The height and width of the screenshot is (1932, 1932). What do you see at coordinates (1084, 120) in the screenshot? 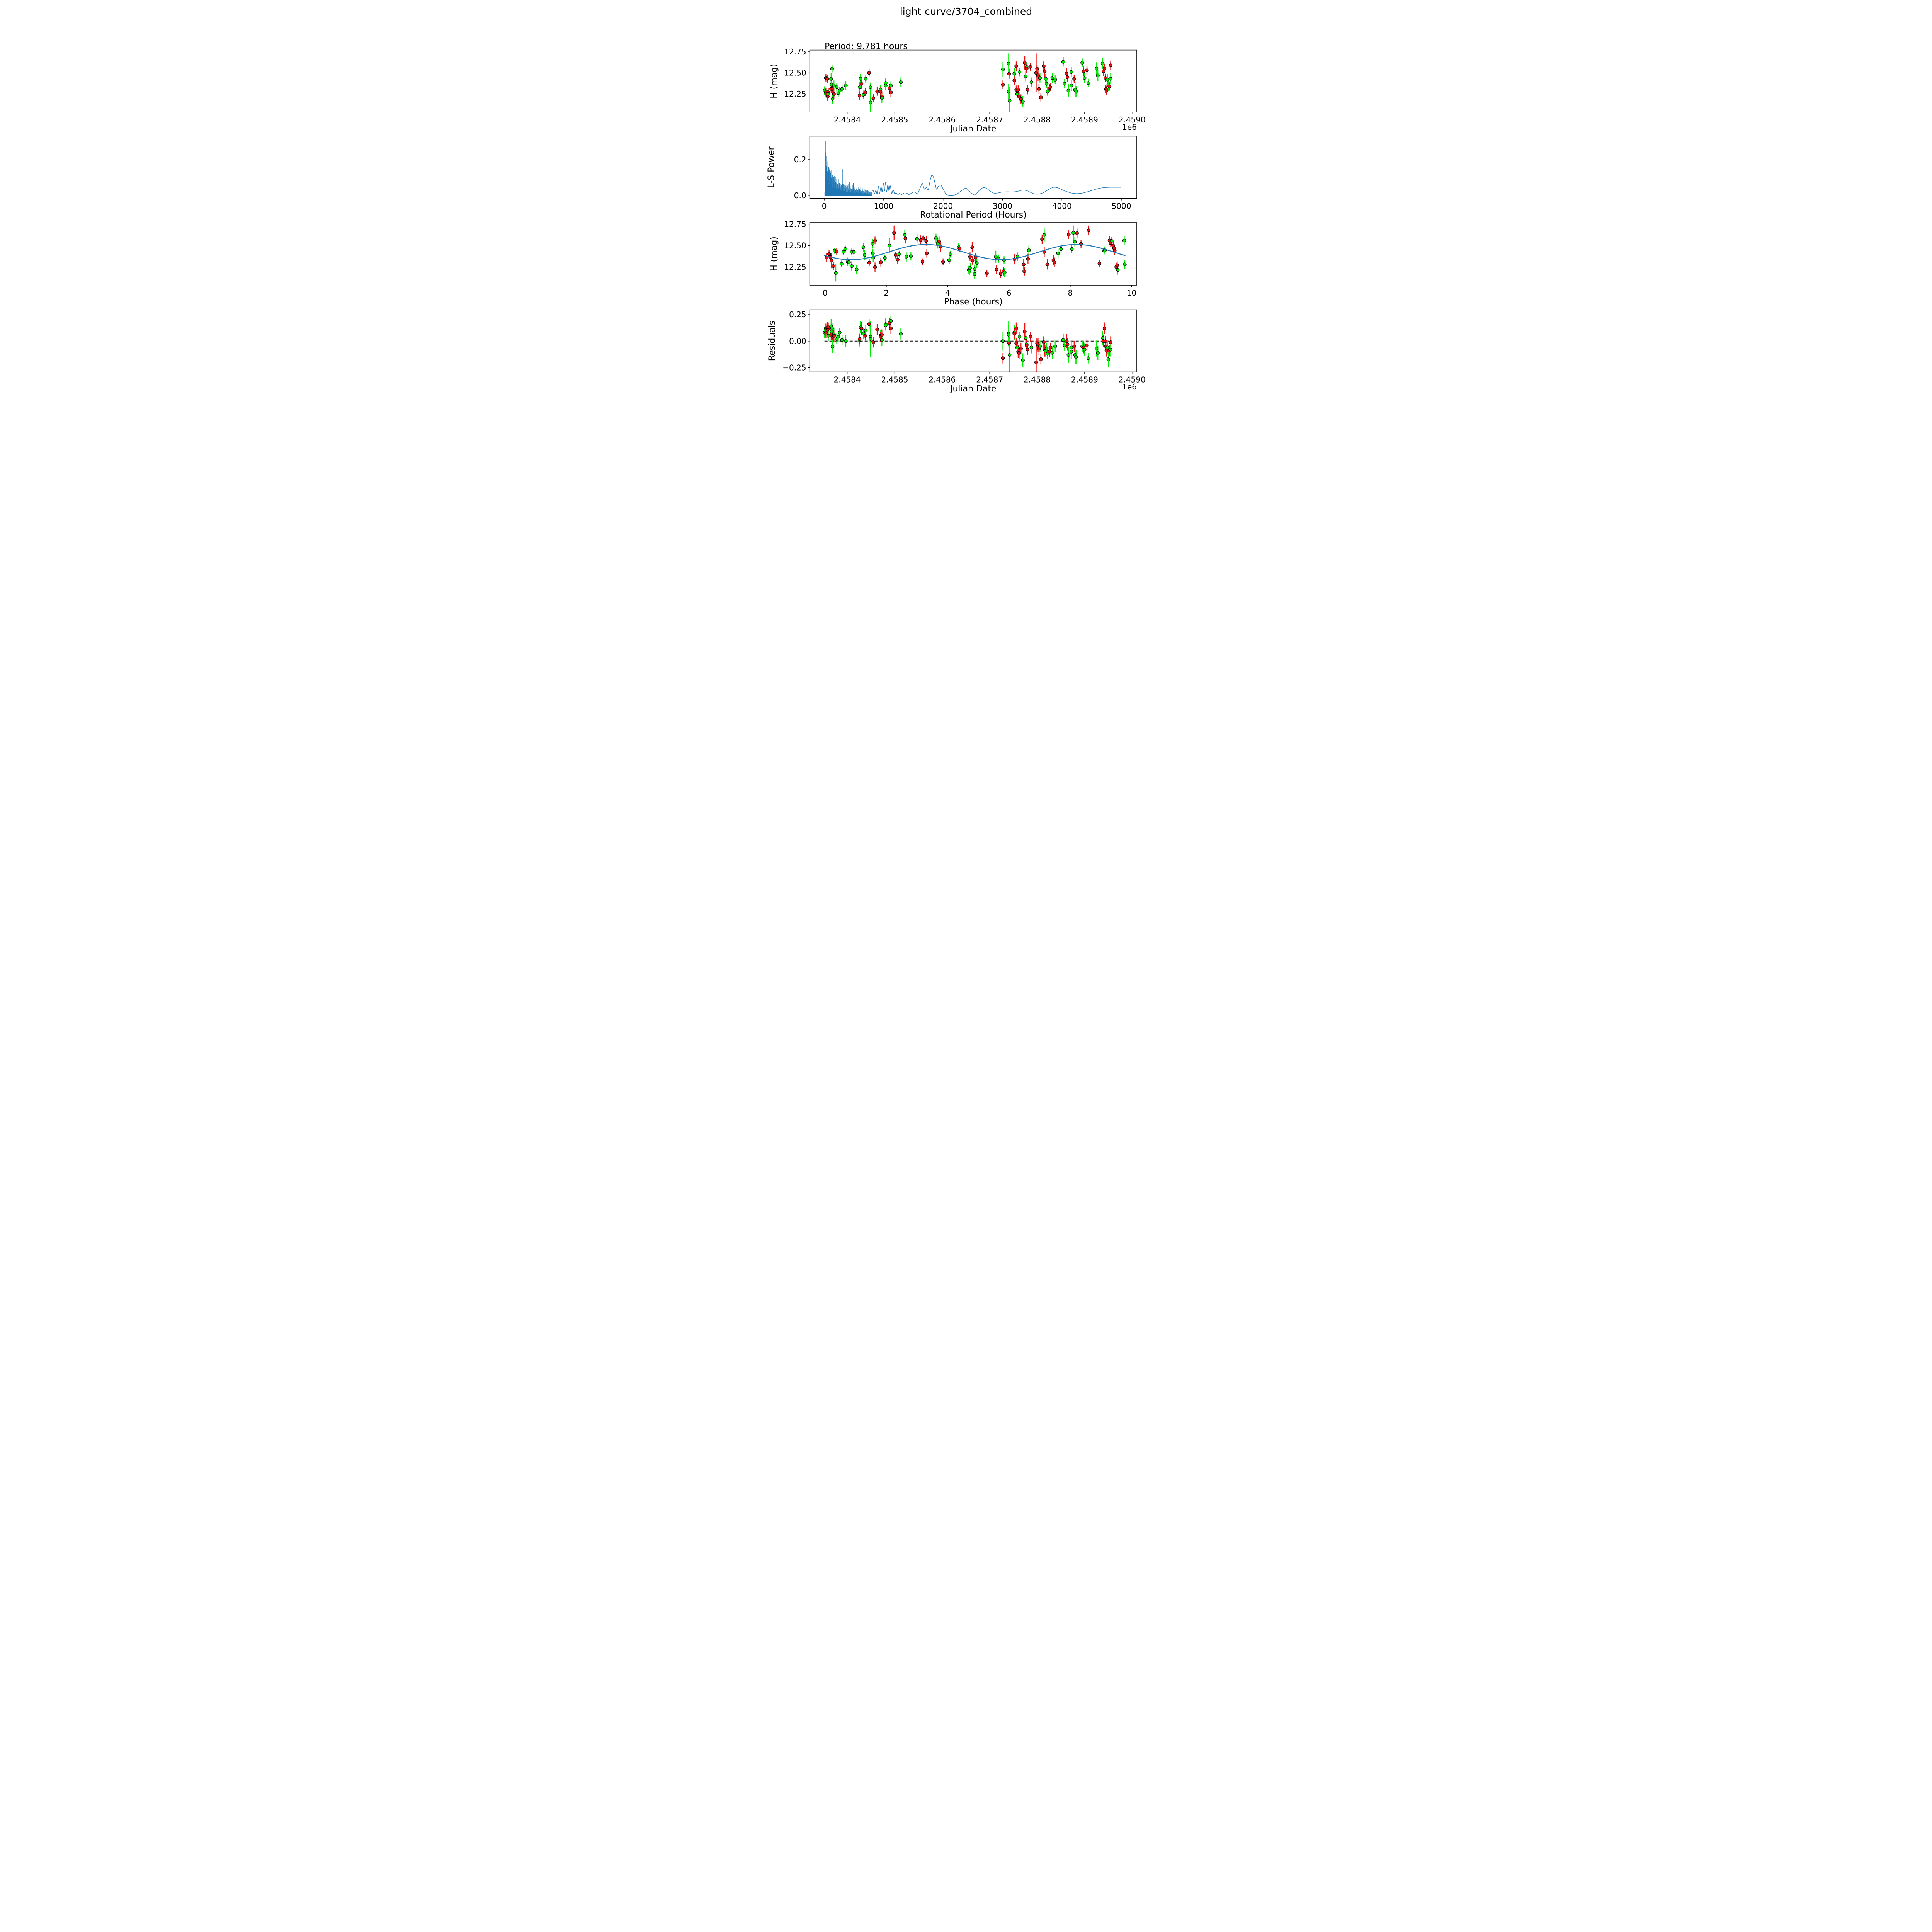
I see `x-tick-label: 2.4589` at bounding box center [1084, 120].